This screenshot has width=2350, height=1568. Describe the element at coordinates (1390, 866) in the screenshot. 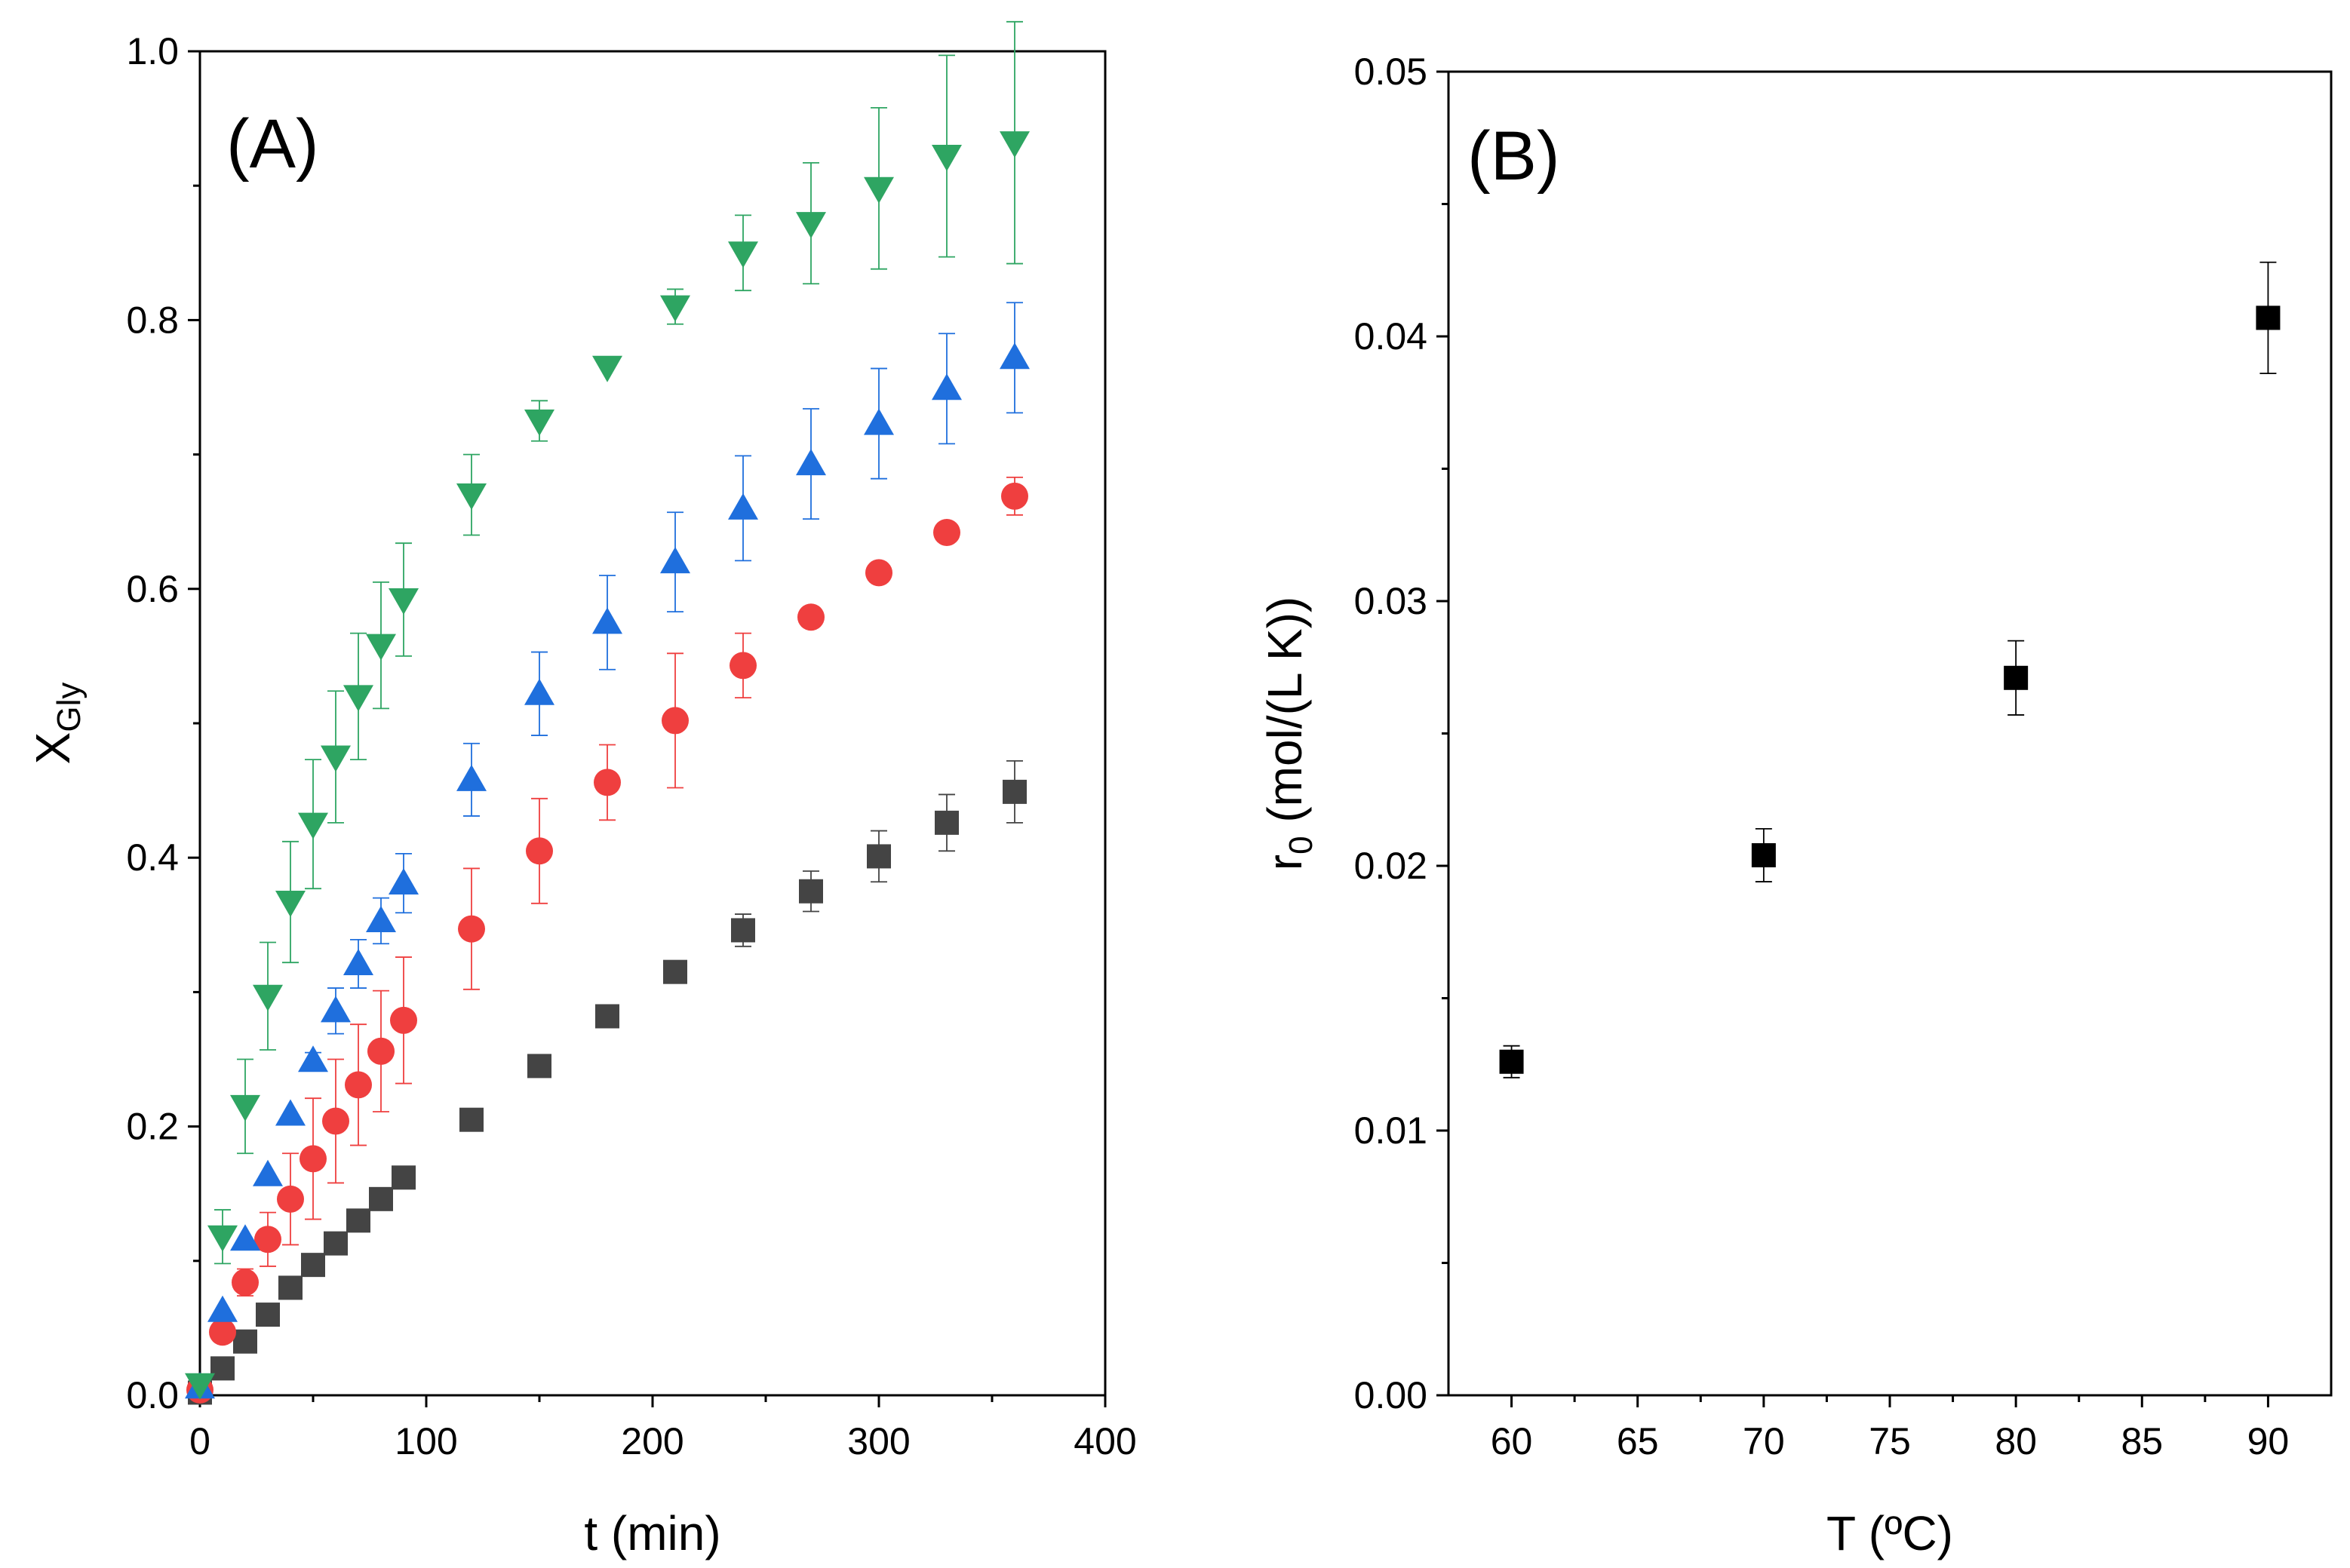

I see `panel-b-y-tick-label: 0.02` at that location.